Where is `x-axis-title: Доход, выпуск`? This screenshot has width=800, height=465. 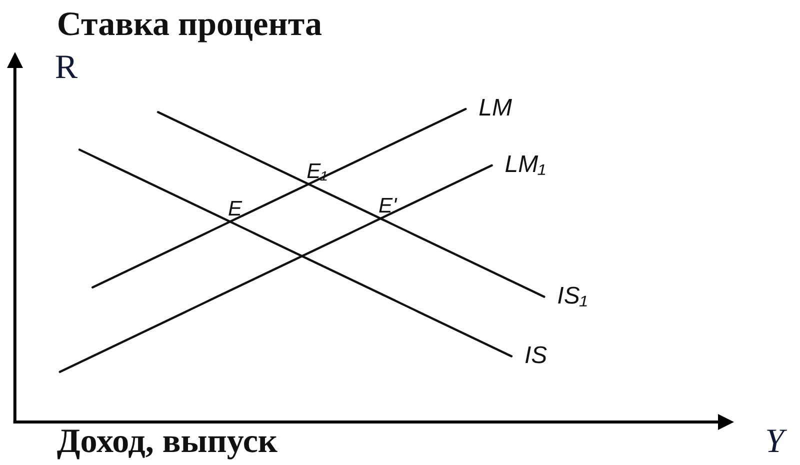
x-axis-title: Доход, выпуск is located at coordinates (167, 441).